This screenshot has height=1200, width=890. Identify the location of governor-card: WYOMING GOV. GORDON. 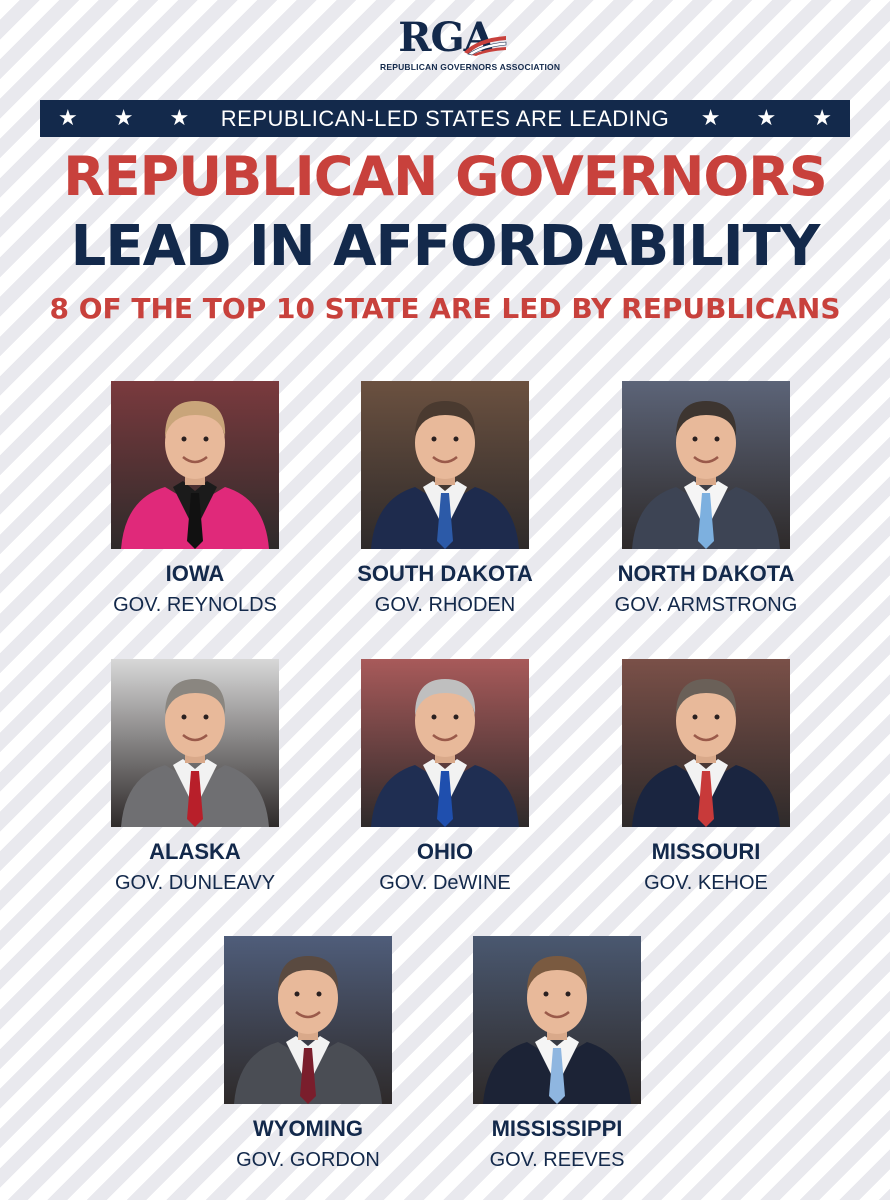
(308, 1054).